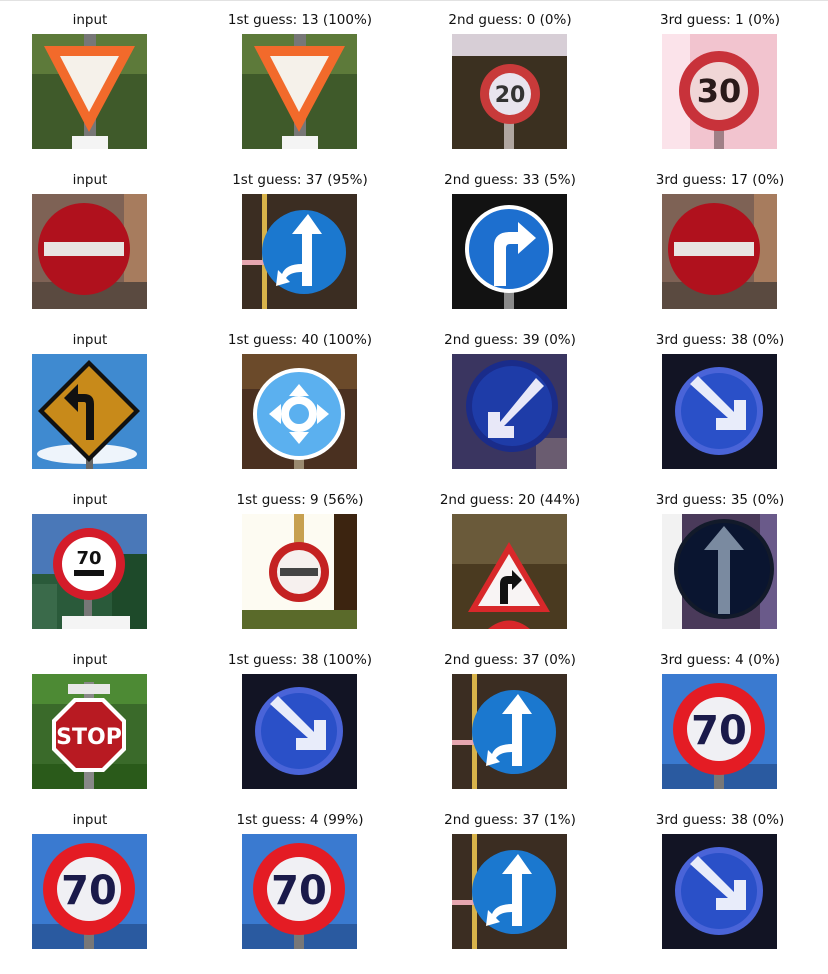  What do you see at coordinates (720, 180) in the screenshot?
I see `guess-caption: 3rd guess: 17 (0%)` at bounding box center [720, 180].